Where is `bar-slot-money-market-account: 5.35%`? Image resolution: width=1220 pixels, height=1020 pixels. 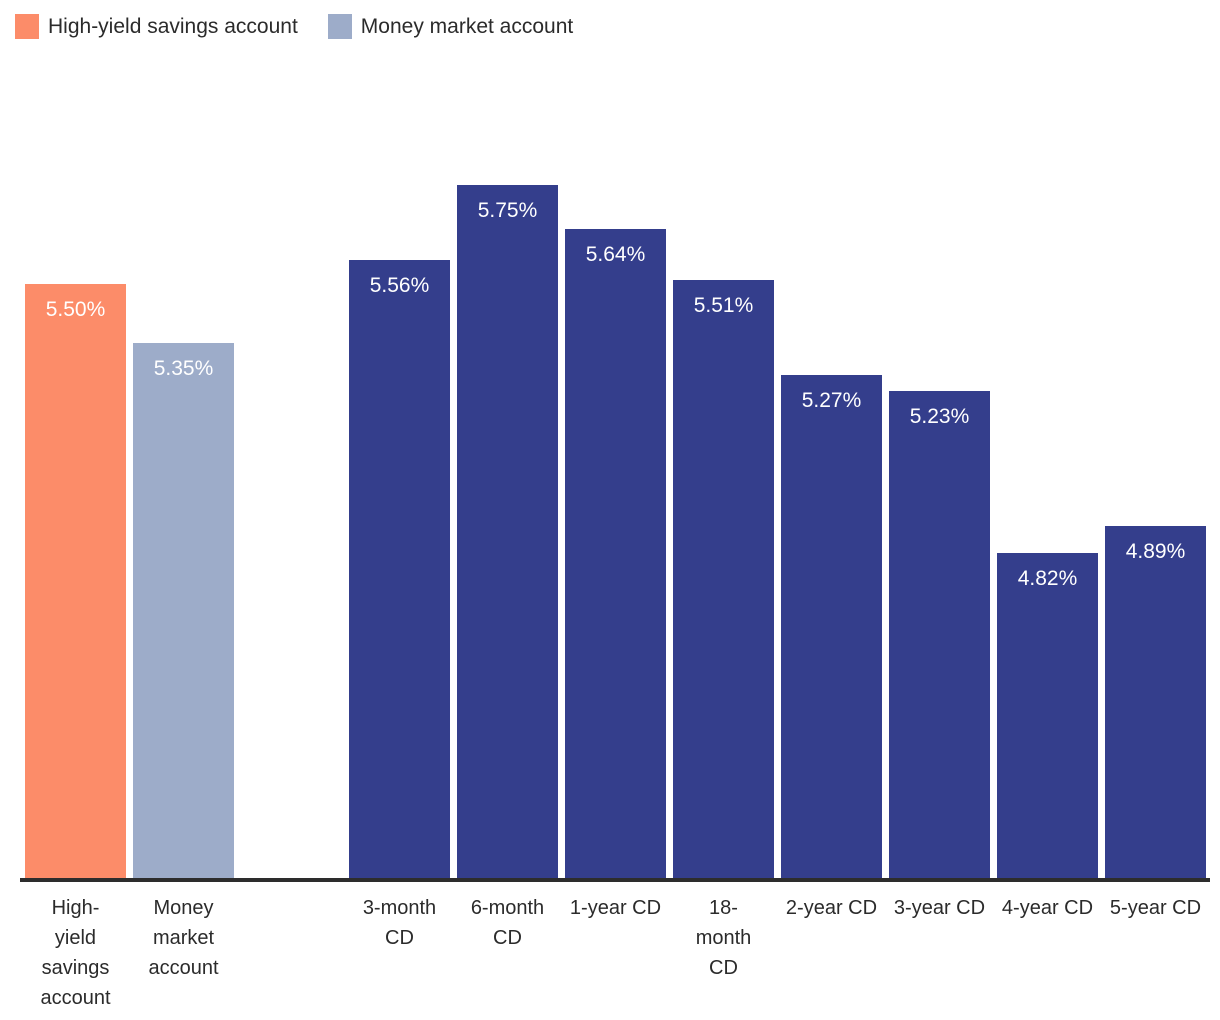 bar-slot-money-market-account: 5.35% is located at coordinates (183, 610).